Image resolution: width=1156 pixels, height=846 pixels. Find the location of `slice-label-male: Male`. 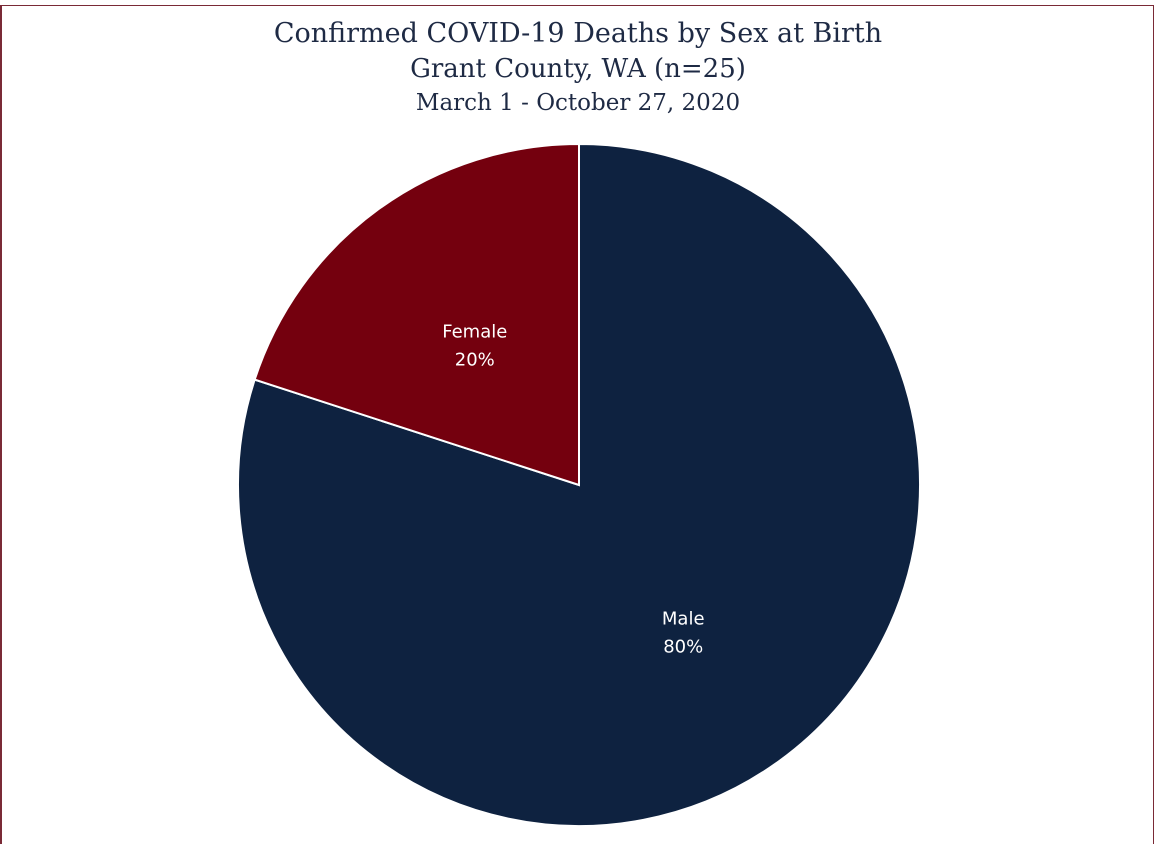

slice-label-male: Male is located at coordinates (683, 618).